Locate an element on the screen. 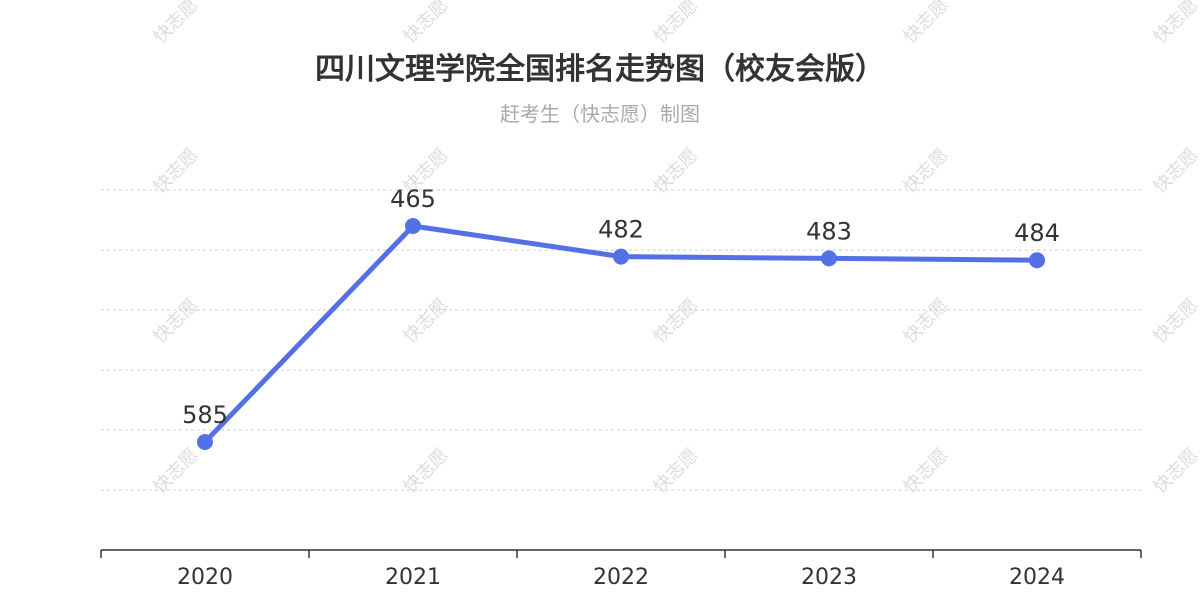 The width and height of the screenshot is (1200, 600). x-tick-label: 2023 is located at coordinates (829, 577).